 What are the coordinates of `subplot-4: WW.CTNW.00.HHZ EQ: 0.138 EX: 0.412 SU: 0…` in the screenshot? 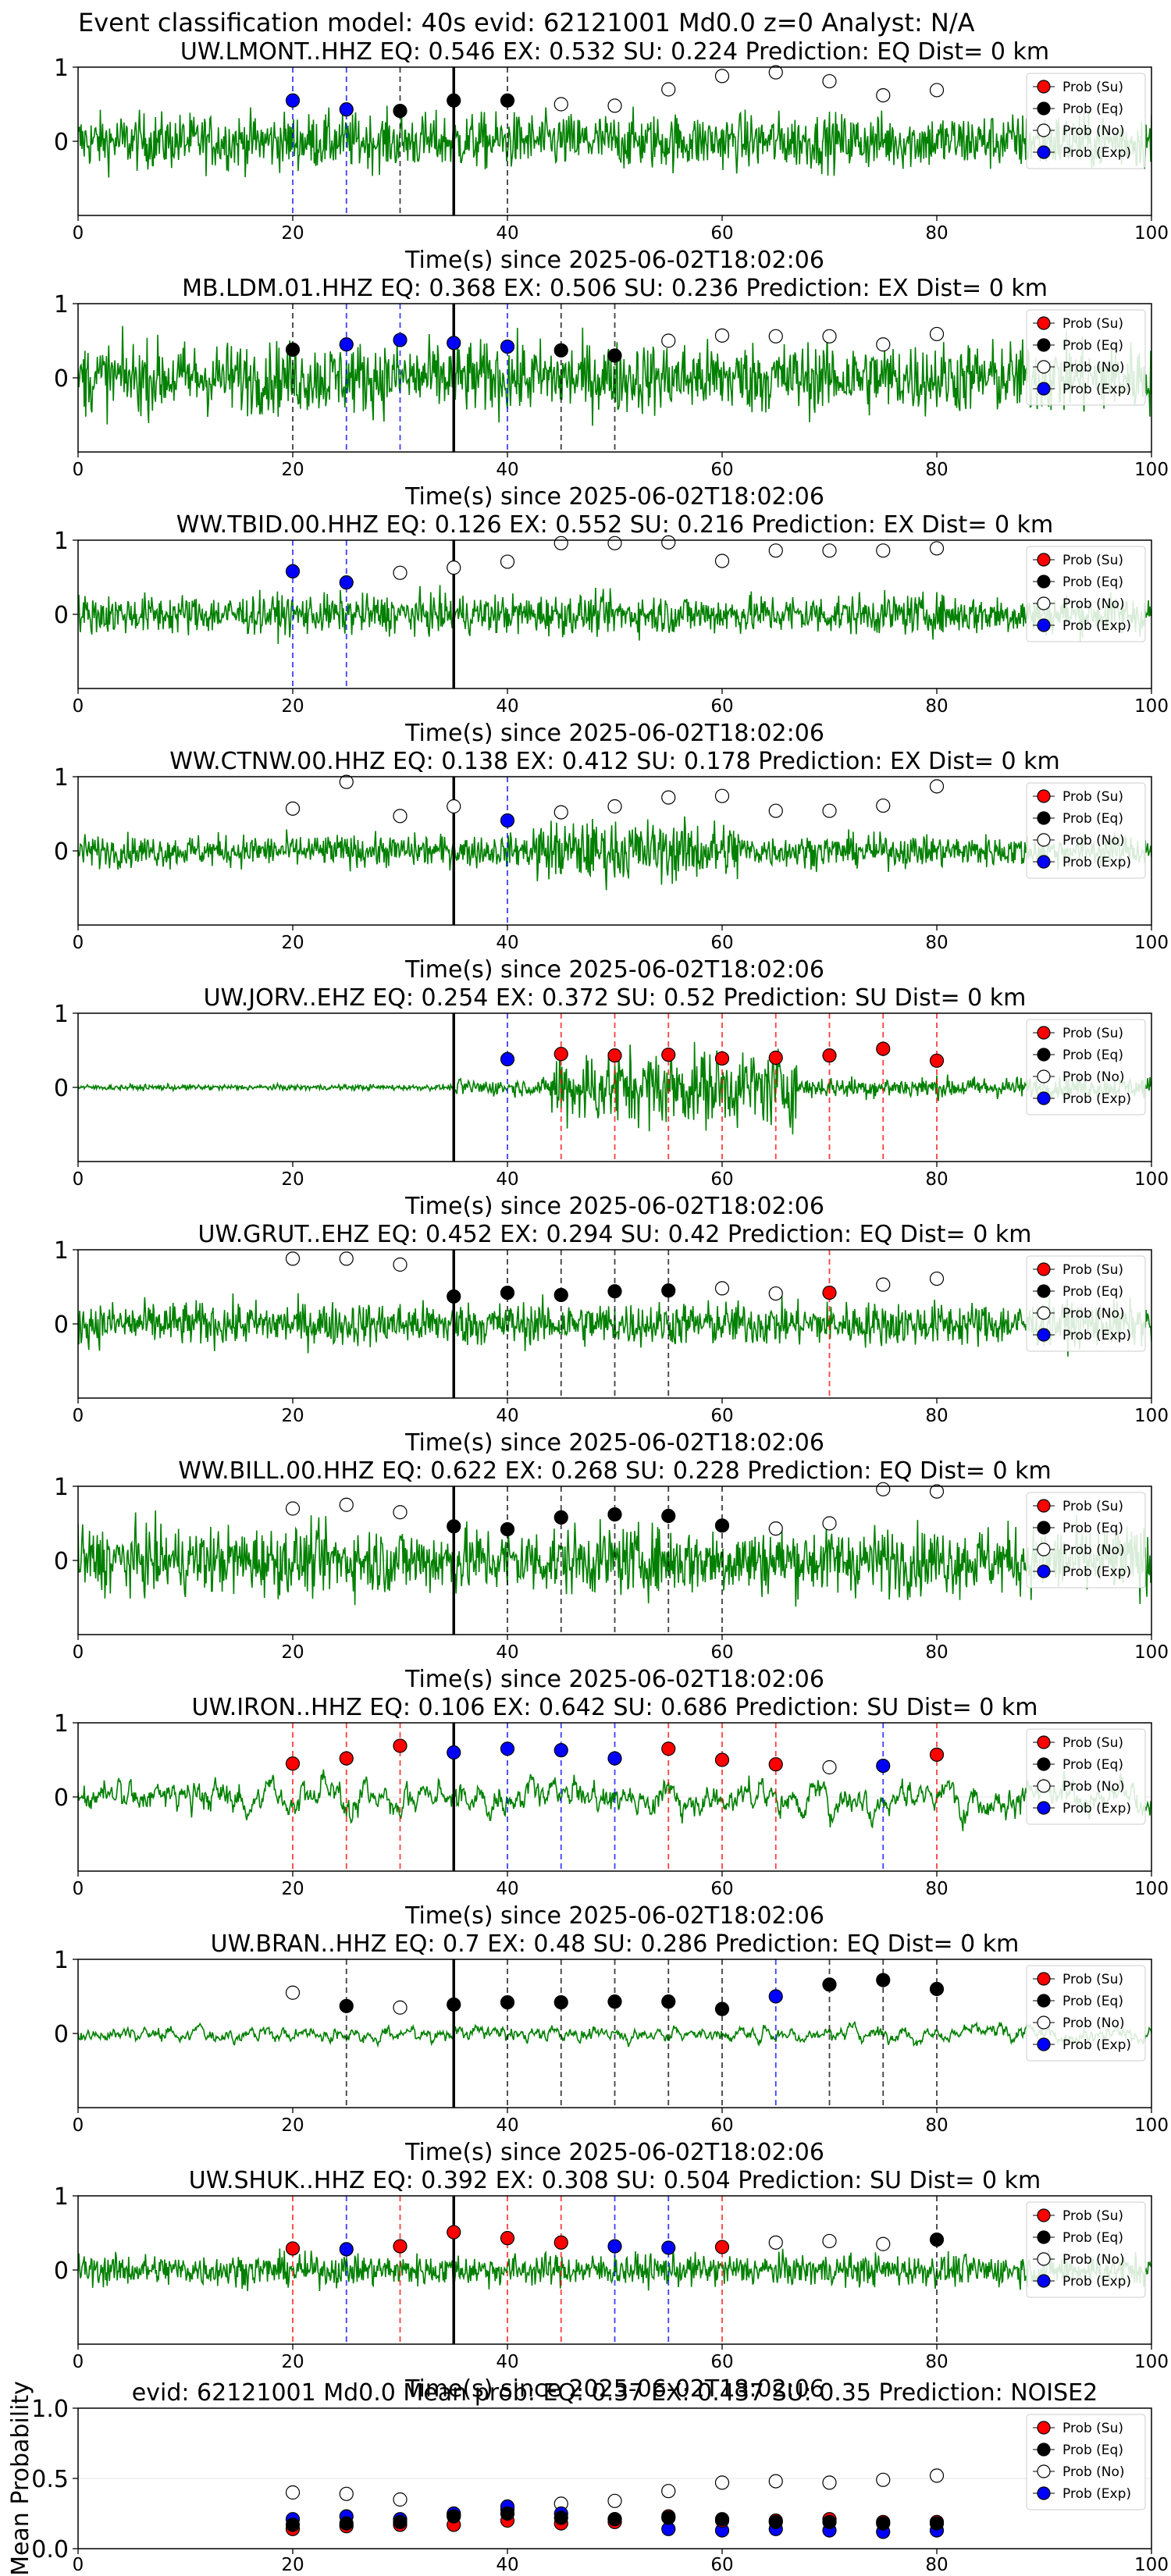 It's located at (611, 866).